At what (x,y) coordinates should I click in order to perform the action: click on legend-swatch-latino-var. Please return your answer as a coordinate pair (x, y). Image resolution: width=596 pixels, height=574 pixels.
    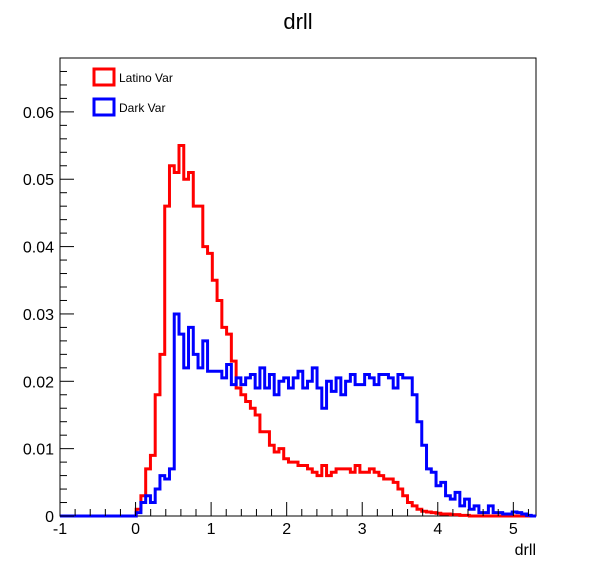
    Looking at the image, I should click on (104, 77).